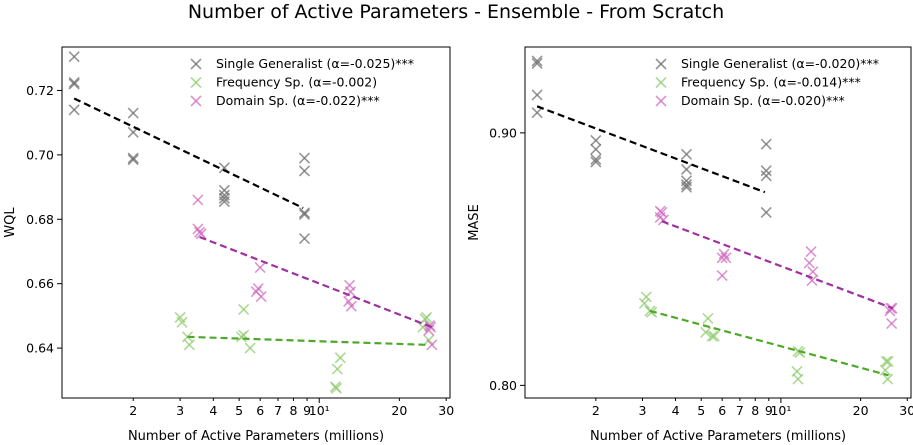 The height and width of the screenshot is (445, 913). I want to click on y-tick-label: 0.90, so click(503, 132).